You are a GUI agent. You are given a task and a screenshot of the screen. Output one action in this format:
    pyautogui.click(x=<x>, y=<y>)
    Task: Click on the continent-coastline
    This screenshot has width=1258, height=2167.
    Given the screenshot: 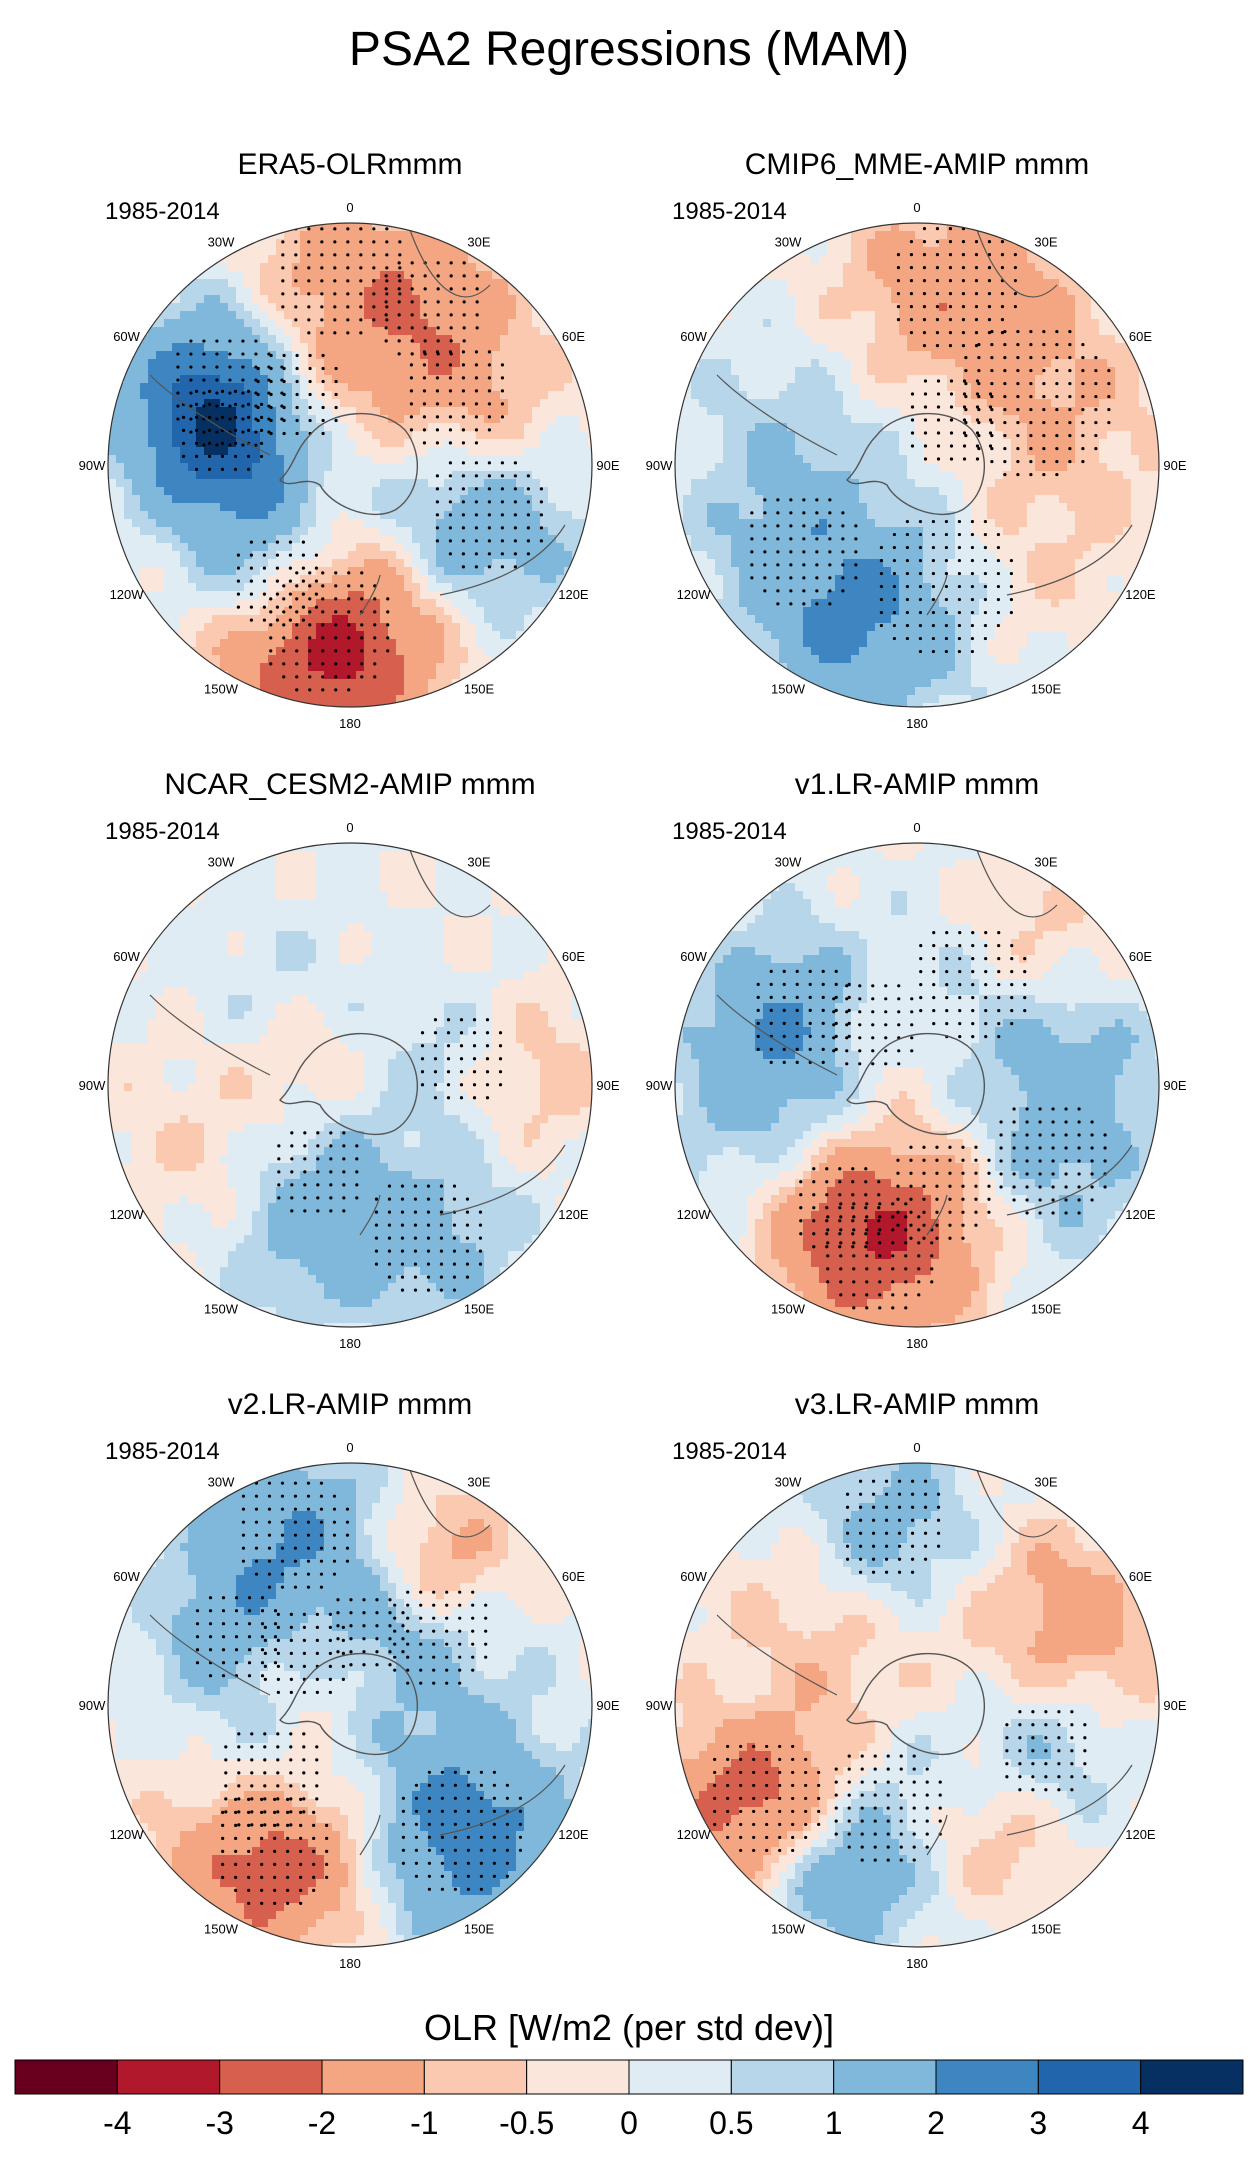 What is the action you would take?
    pyautogui.click(x=370, y=595)
    